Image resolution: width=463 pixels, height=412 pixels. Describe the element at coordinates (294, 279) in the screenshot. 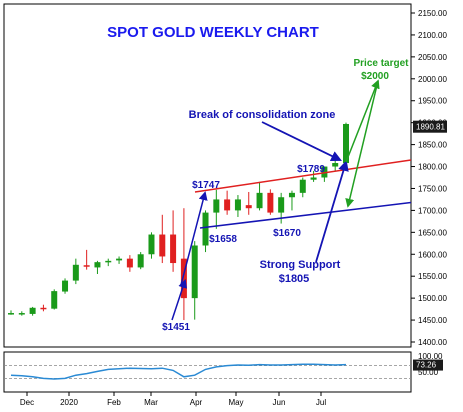

I see `annotation-support-2: $1805` at that location.